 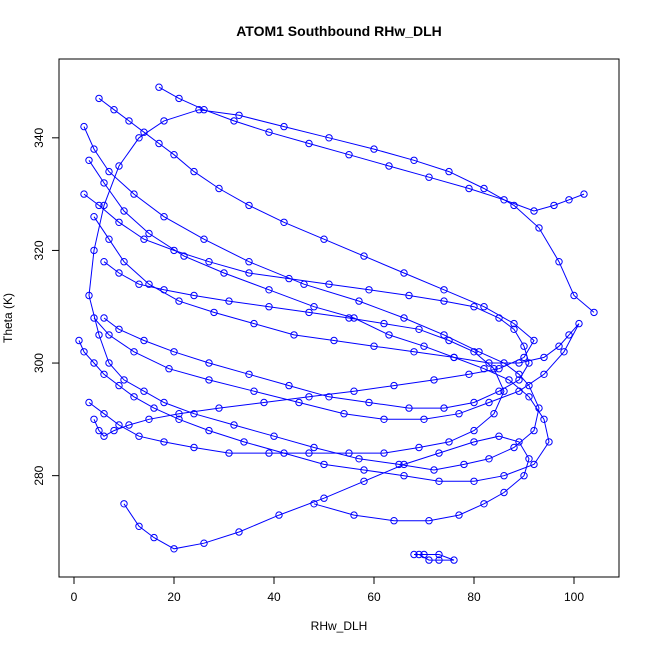 What do you see at coordinates (374, 597) in the screenshot?
I see `x-tick-label: 60` at bounding box center [374, 597].